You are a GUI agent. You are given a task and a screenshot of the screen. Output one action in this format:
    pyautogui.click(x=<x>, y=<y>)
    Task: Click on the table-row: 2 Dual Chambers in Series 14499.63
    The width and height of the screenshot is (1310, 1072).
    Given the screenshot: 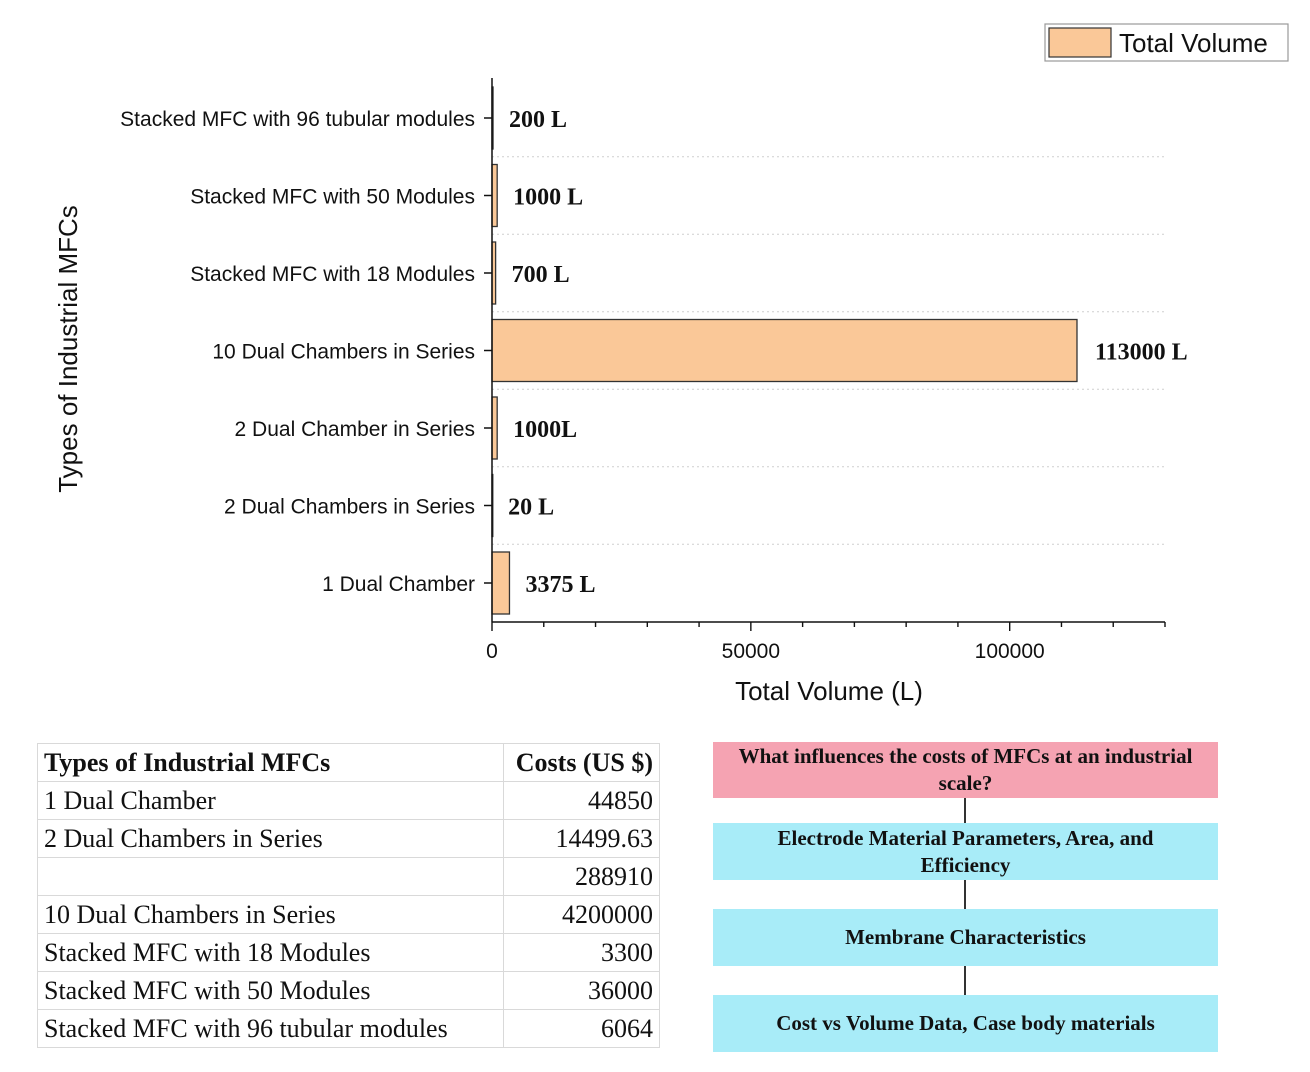 What is the action you would take?
    pyautogui.click(x=348, y=838)
    